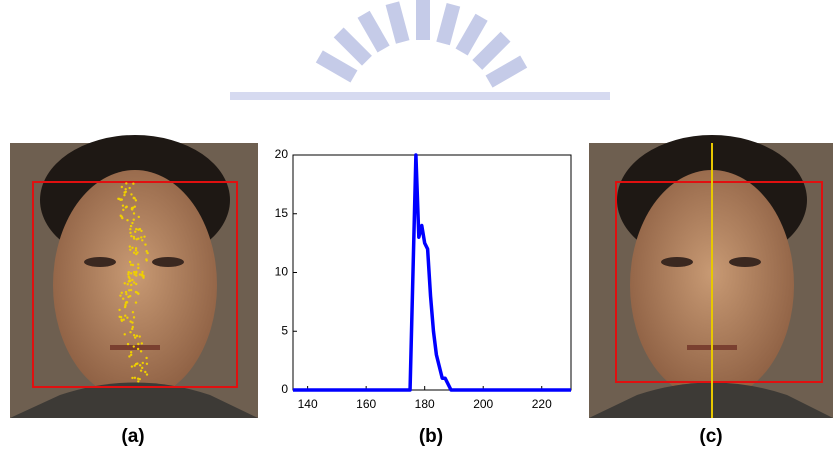  What do you see at coordinates (542, 404) in the screenshot?
I see `x-tick-label: 220` at bounding box center [542, 404].